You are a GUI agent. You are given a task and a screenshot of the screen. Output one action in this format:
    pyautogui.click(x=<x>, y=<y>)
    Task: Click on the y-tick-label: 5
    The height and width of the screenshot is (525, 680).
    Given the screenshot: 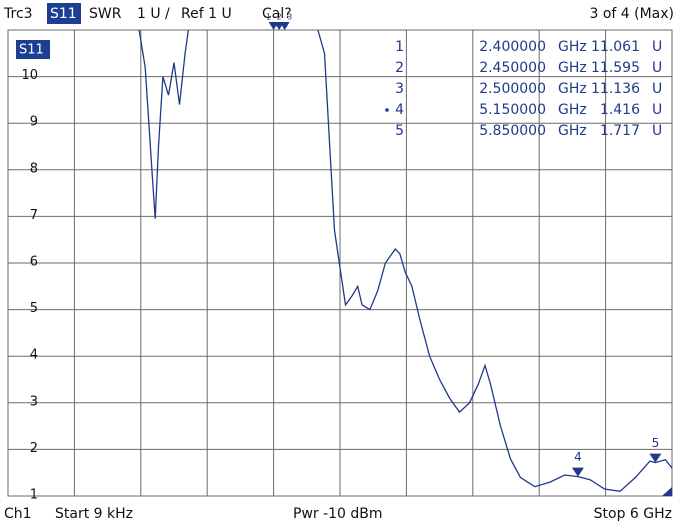 What is the action you would take?
    pyautogui.click(x=34, y=308)
    